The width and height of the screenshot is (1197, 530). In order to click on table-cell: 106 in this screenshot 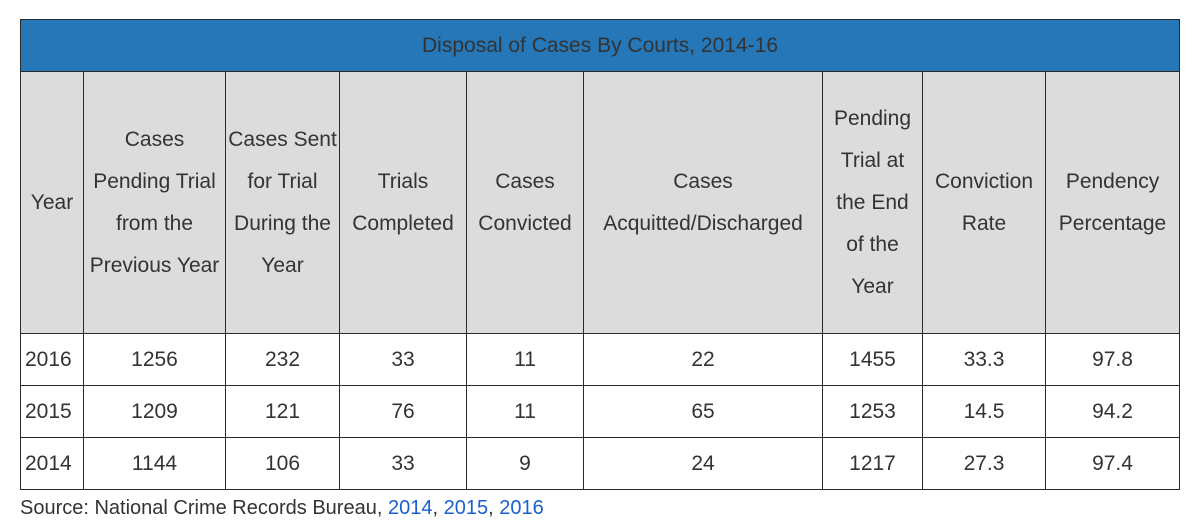, I will do `click(282, 463)`.